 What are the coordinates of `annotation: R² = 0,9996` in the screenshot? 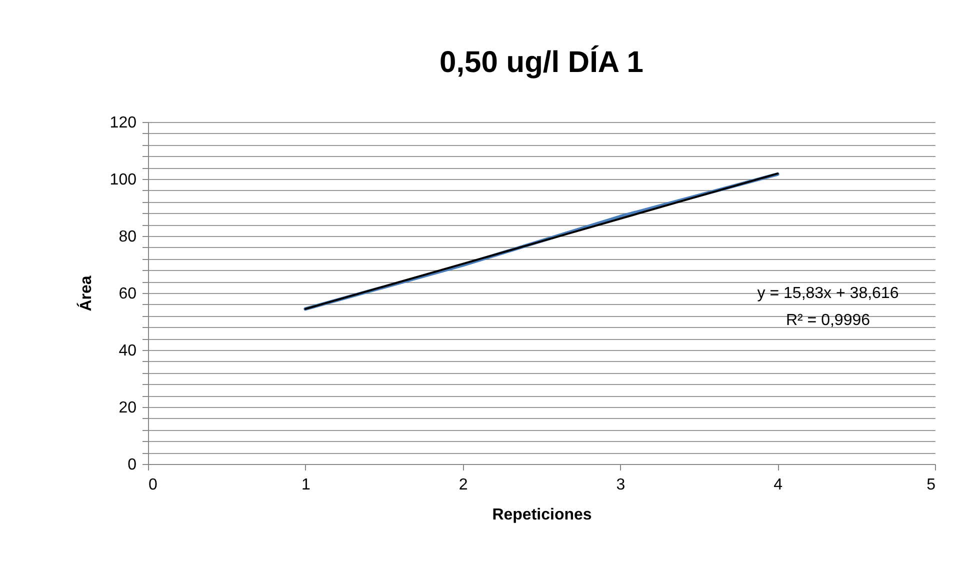 It's located at (828, 320).